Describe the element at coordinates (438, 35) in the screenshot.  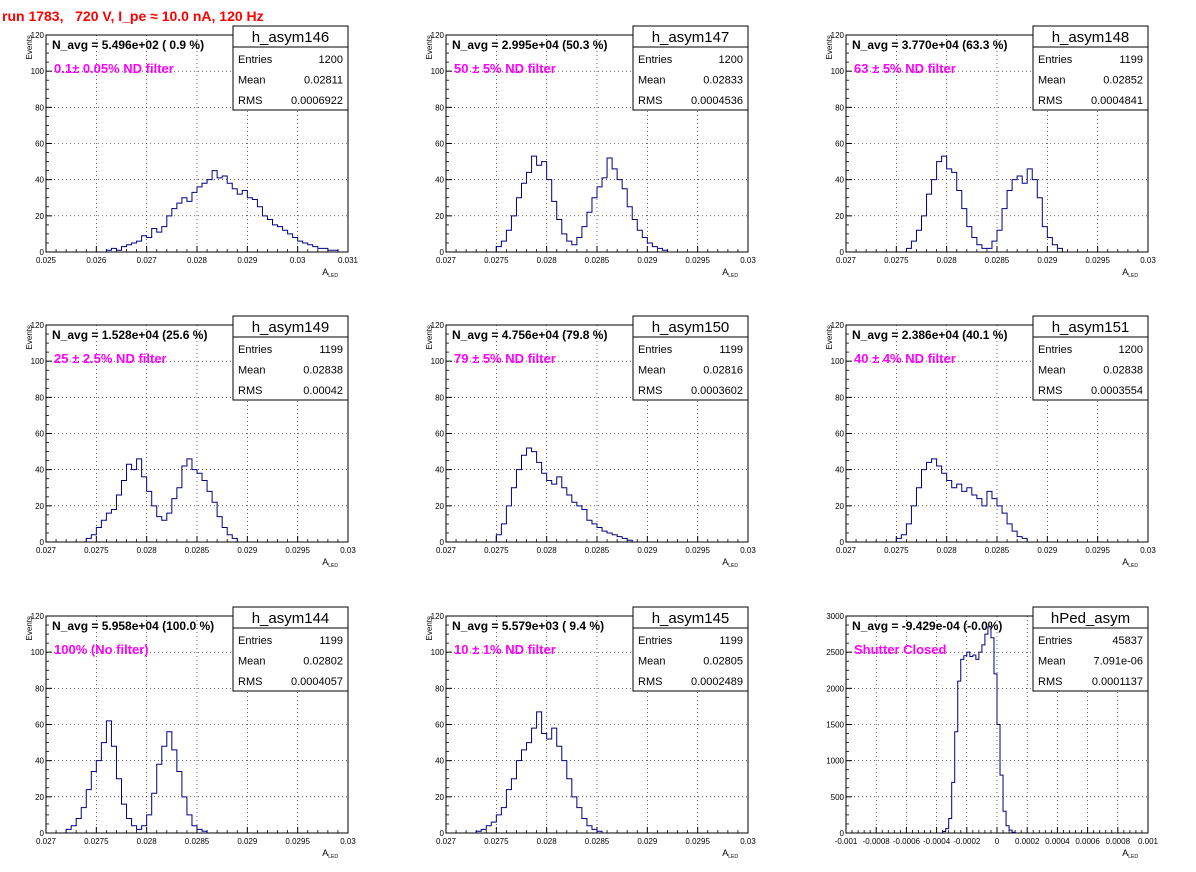
I see `y-tick-label: 120` at that location.